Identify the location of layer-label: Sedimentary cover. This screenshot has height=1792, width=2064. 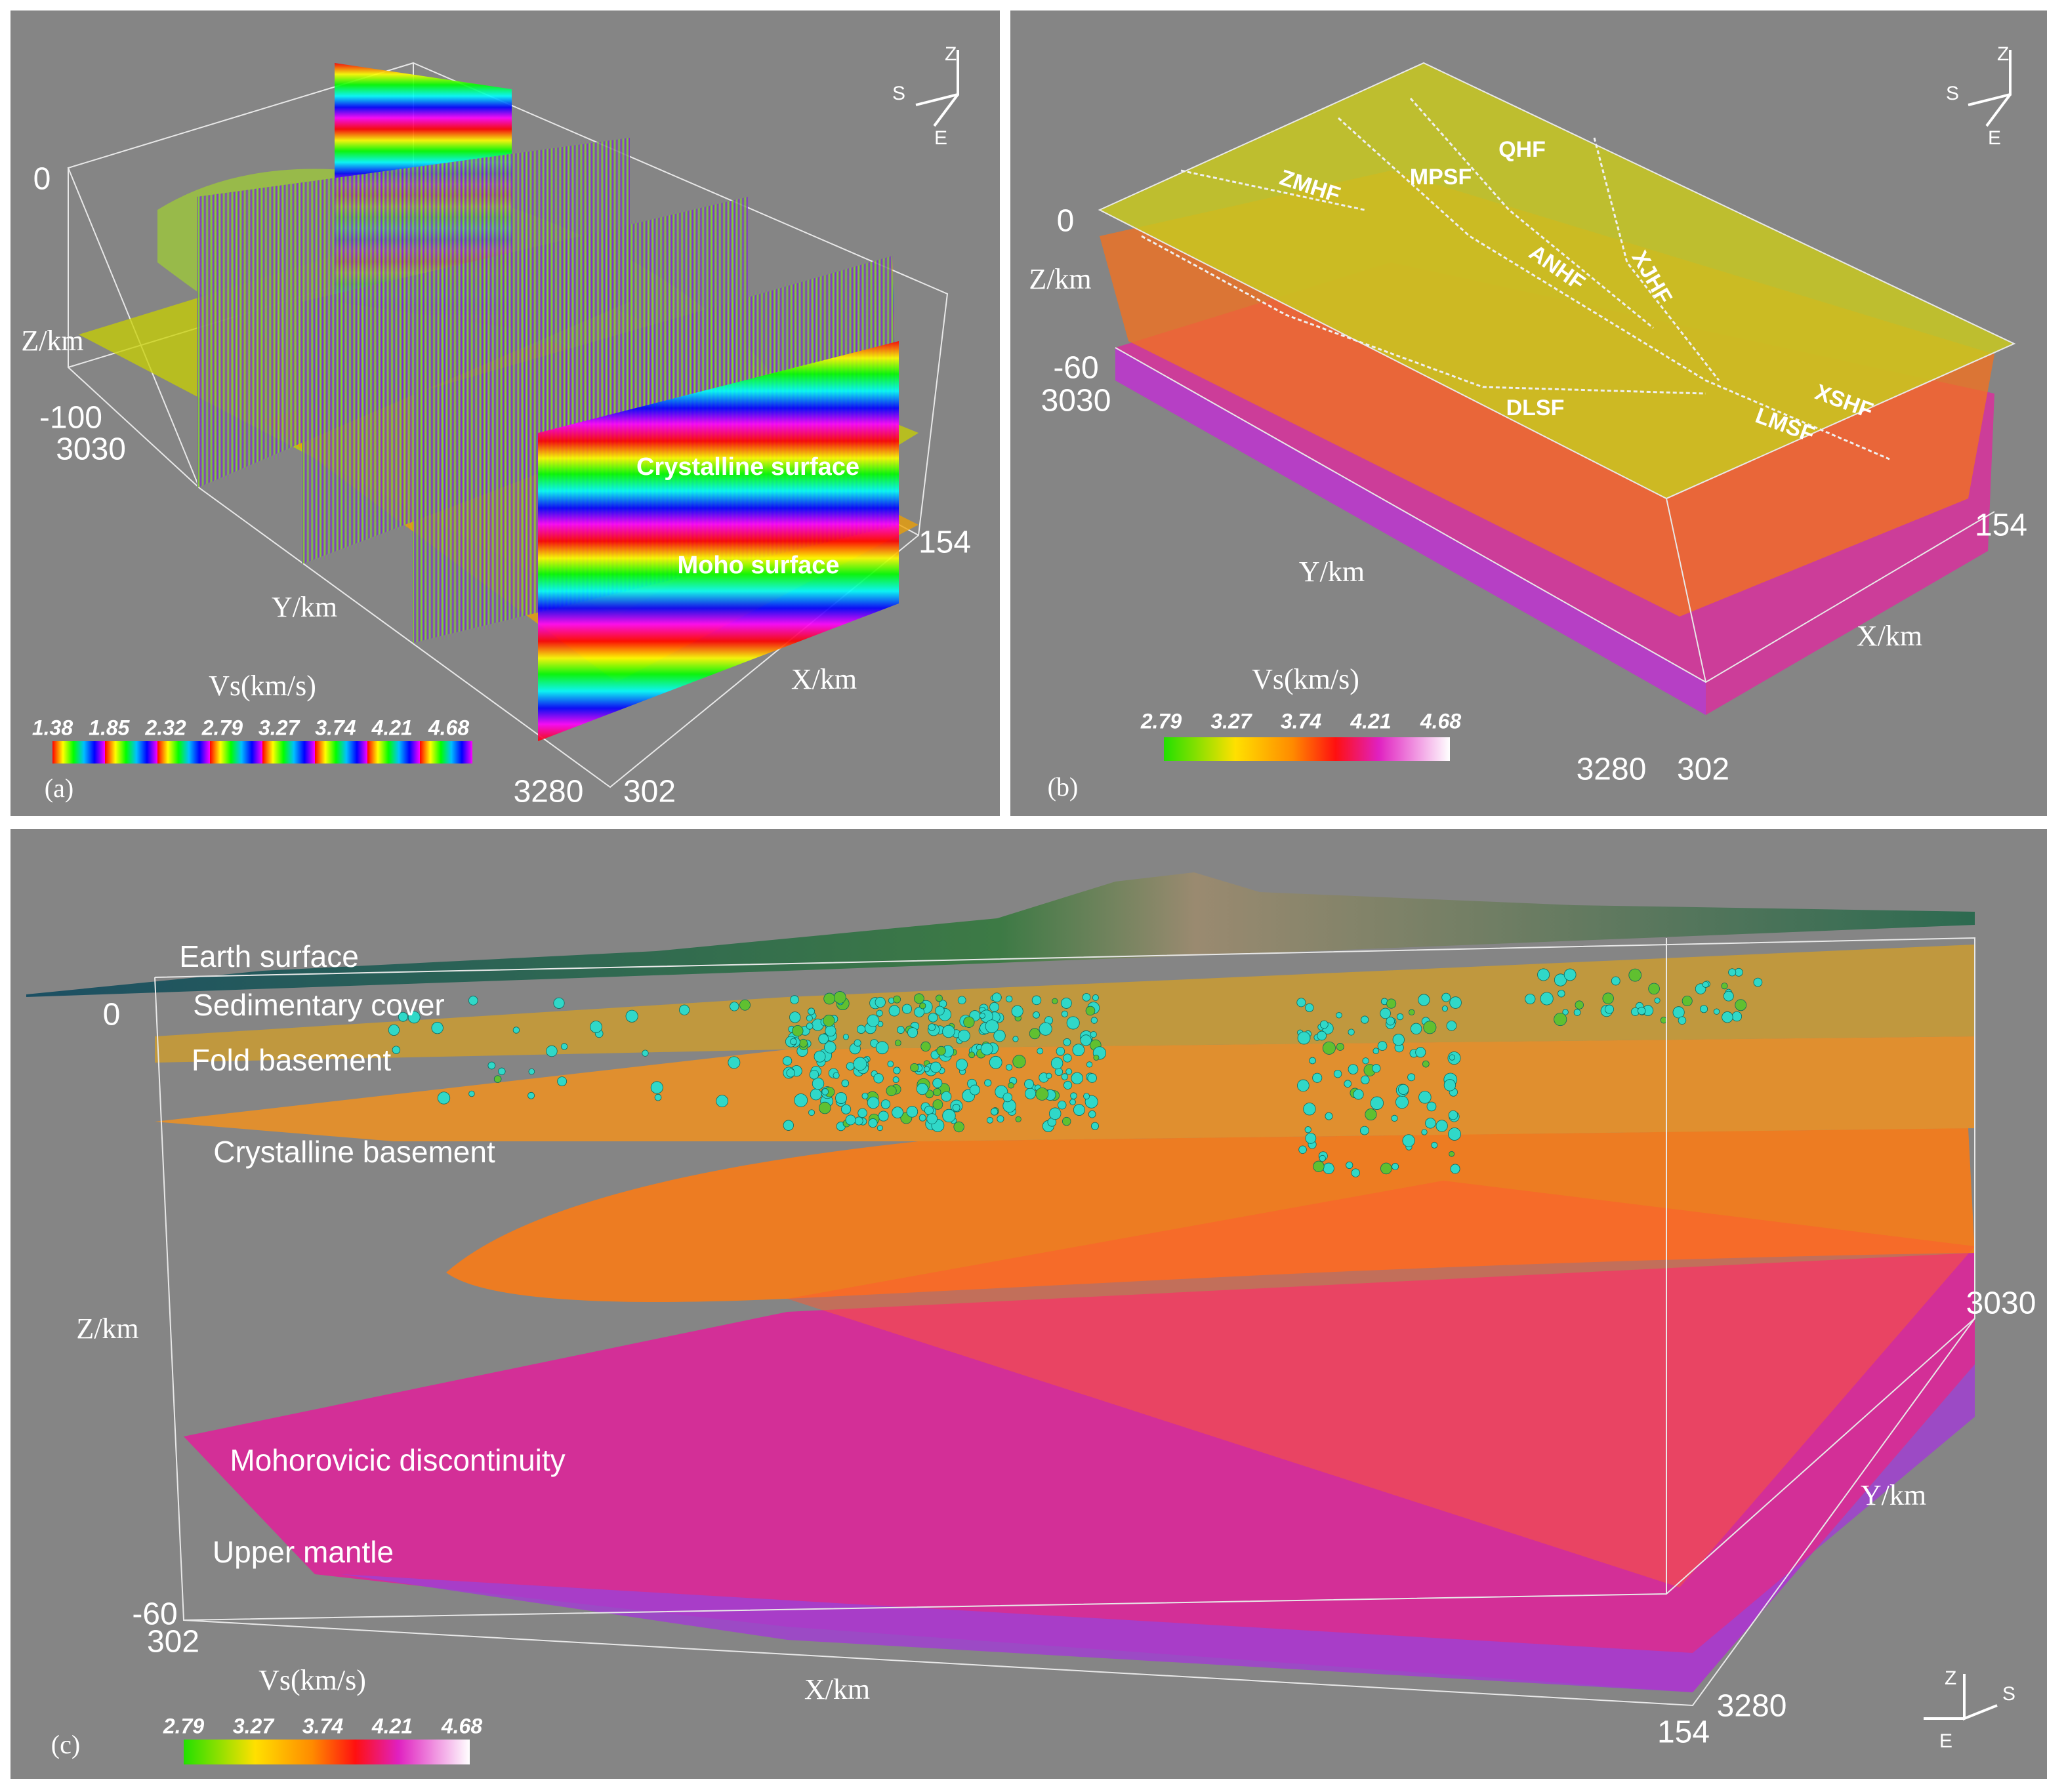
(319, 1005).